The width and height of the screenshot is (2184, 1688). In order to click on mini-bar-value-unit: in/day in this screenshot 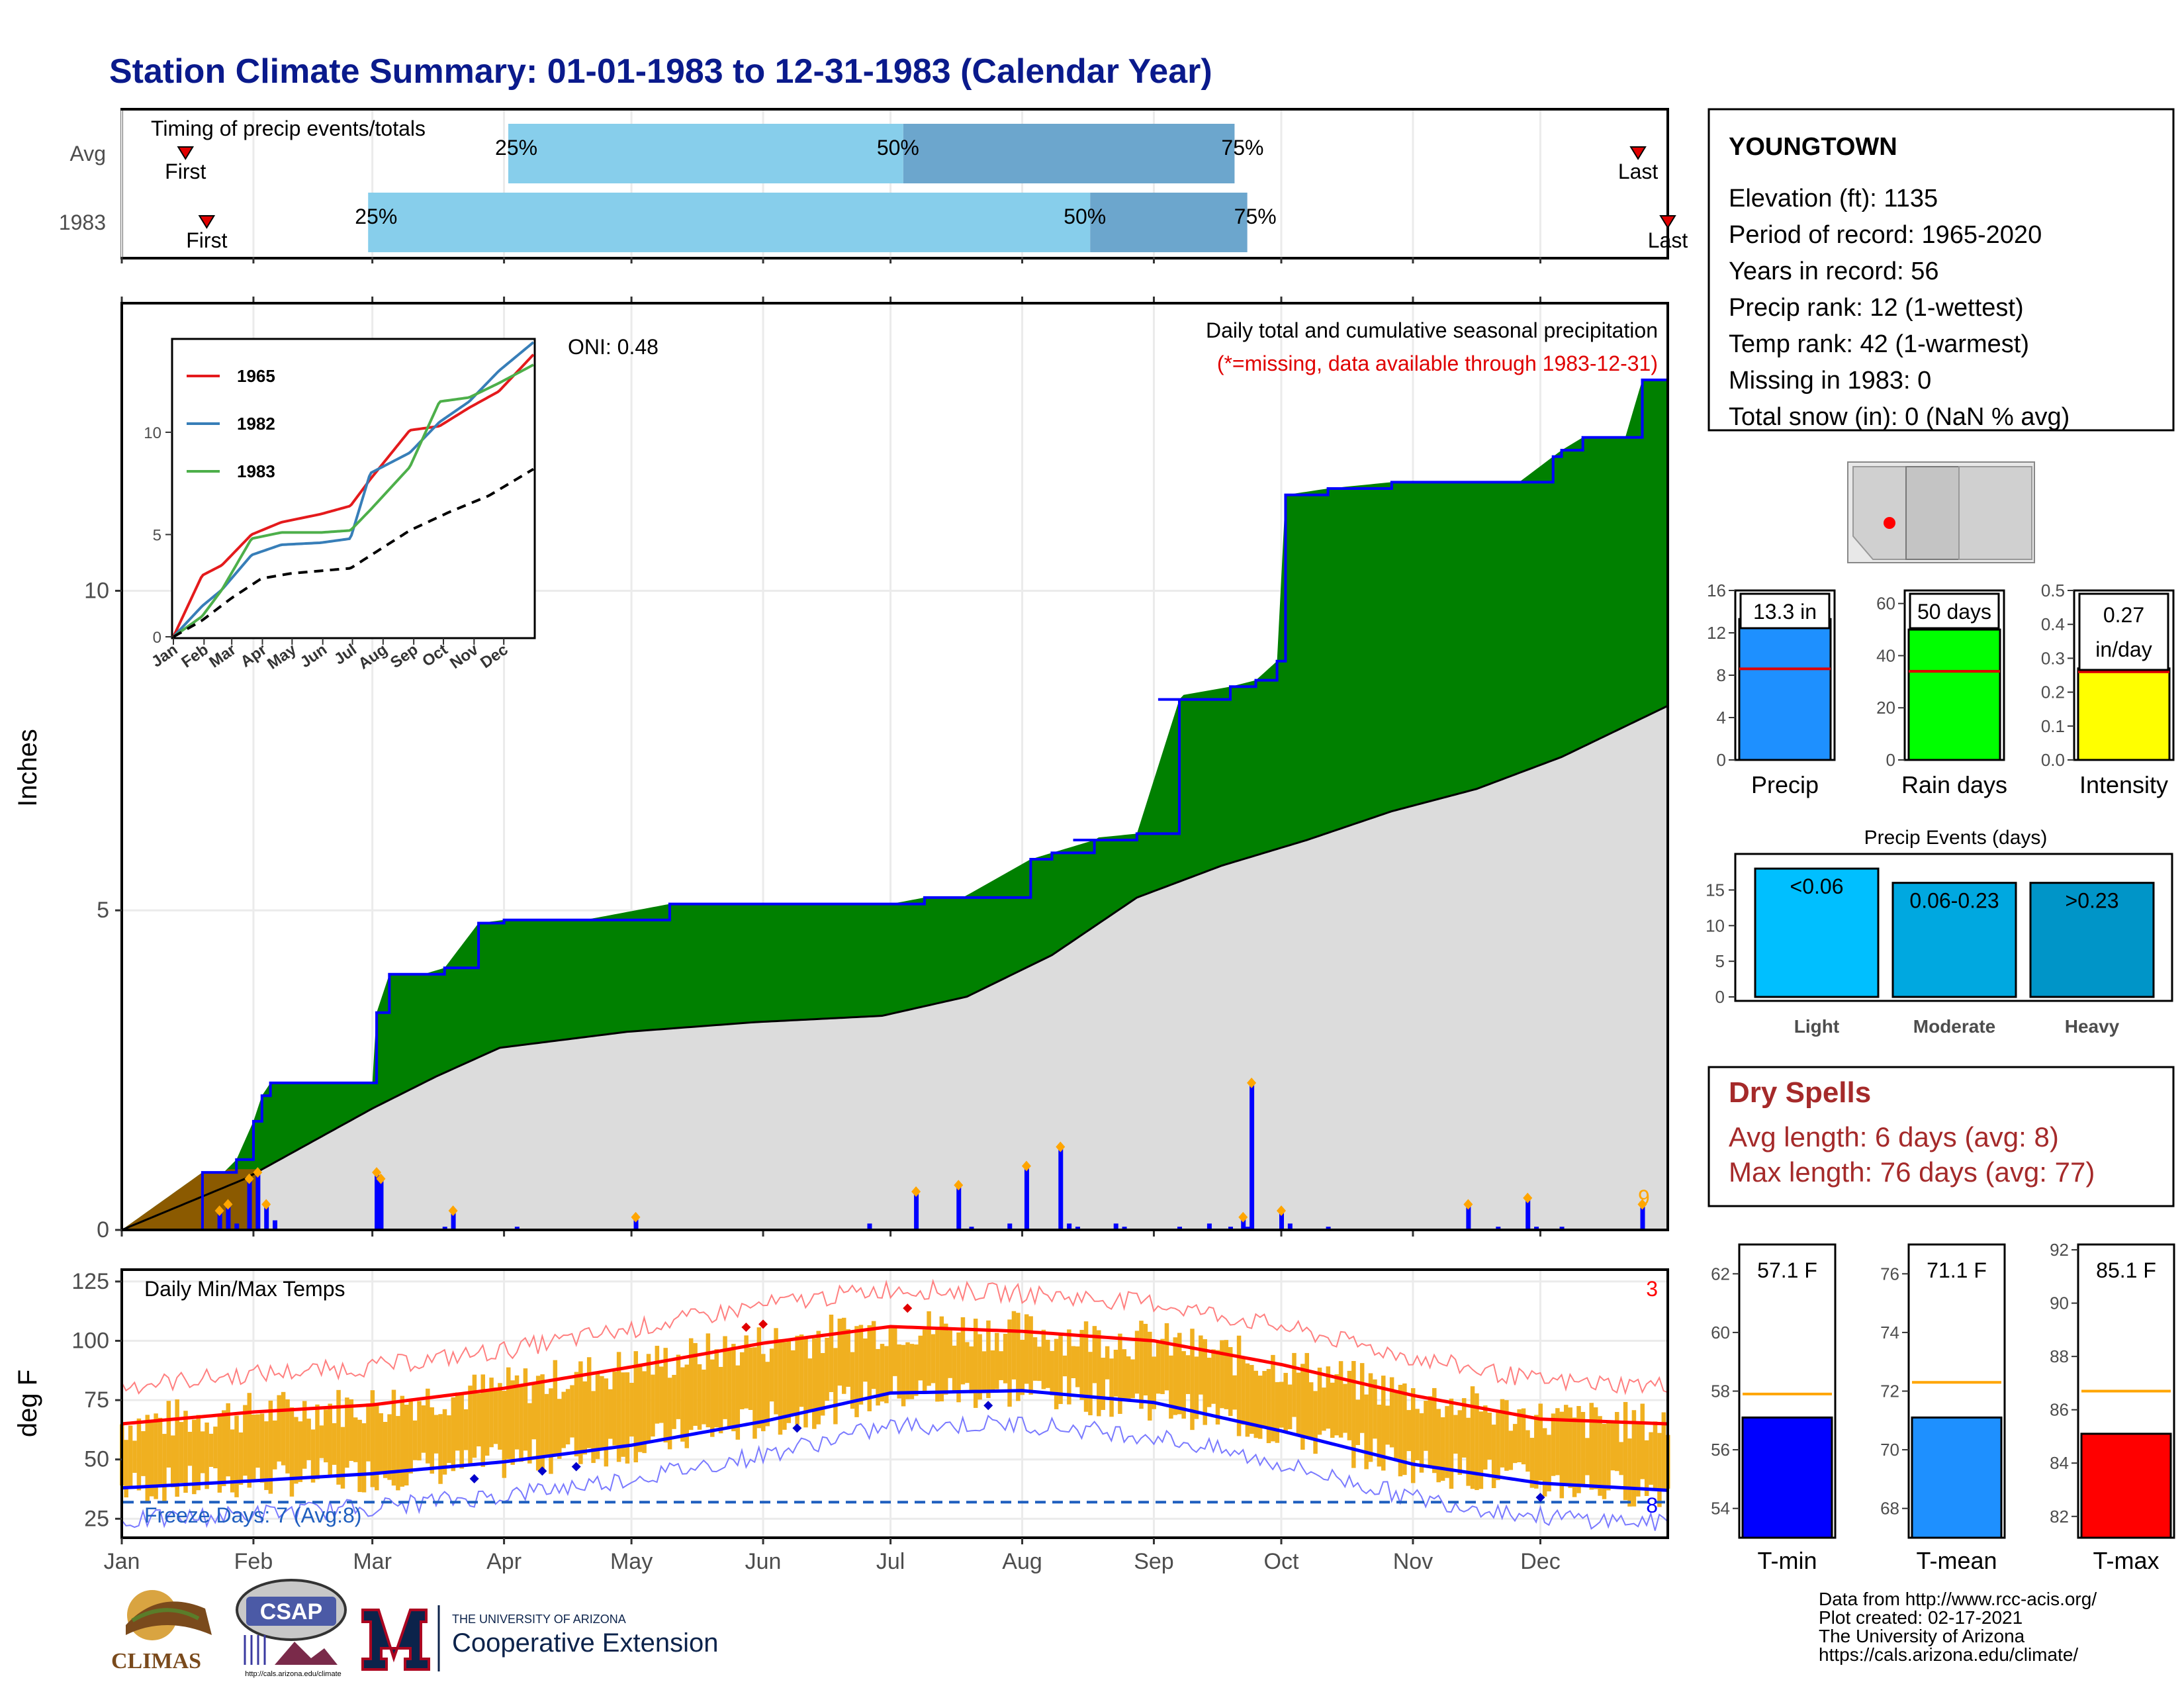, I will do `click(2123, 649)`.